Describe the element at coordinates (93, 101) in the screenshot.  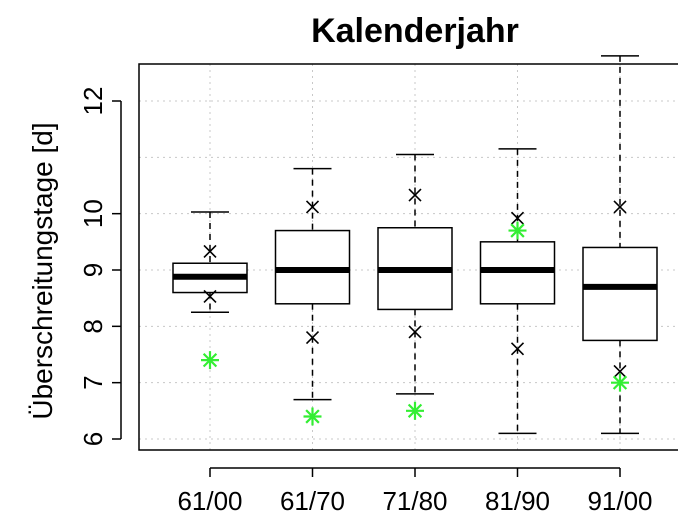
I see `y-tick-label: 12` at that location.